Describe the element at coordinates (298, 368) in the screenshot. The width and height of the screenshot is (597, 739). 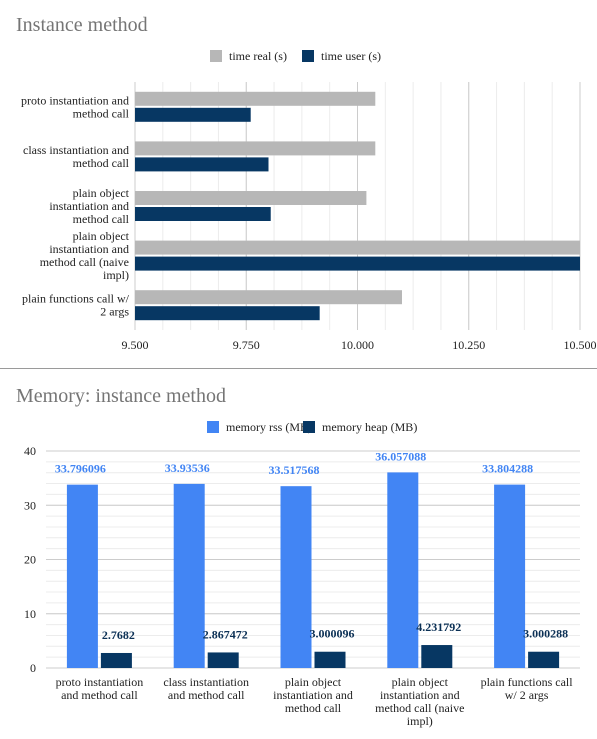
I see `chart-divider` at that location.